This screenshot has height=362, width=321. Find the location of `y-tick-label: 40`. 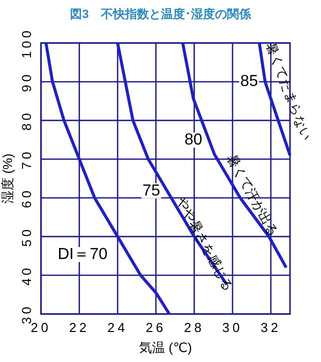

y-tick-label: 40 is located at coordinates (26, 275).